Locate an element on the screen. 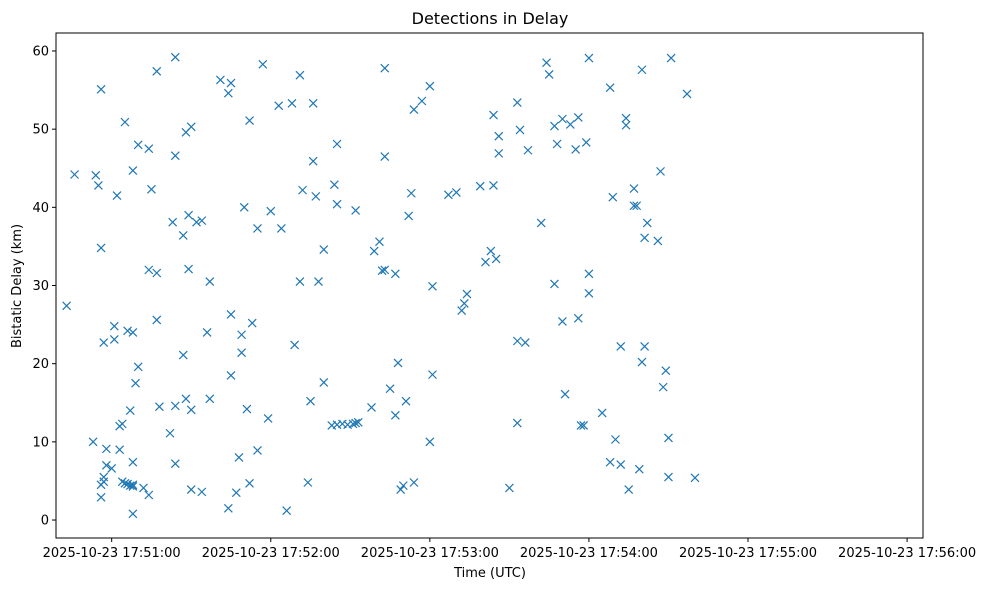 The width and height of the screenshot is (988, 590). y-axis: 0 10 20 30 40 50 60 is located at coordinates (44, 286).